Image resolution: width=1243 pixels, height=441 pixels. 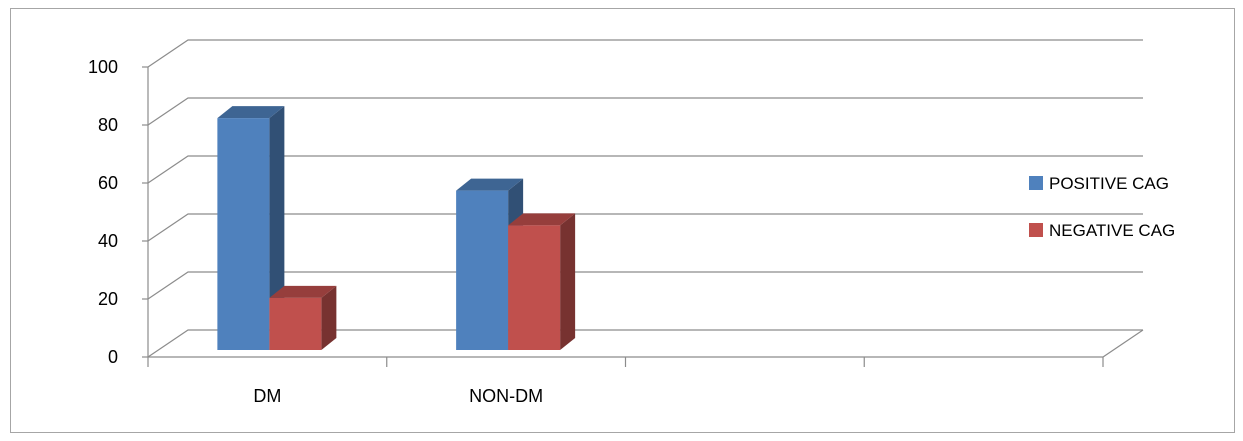 What do you see at coordinates (103, 67) in the screenshot?
I see `y-tick-label: 100` at bounding box center [103, 67].